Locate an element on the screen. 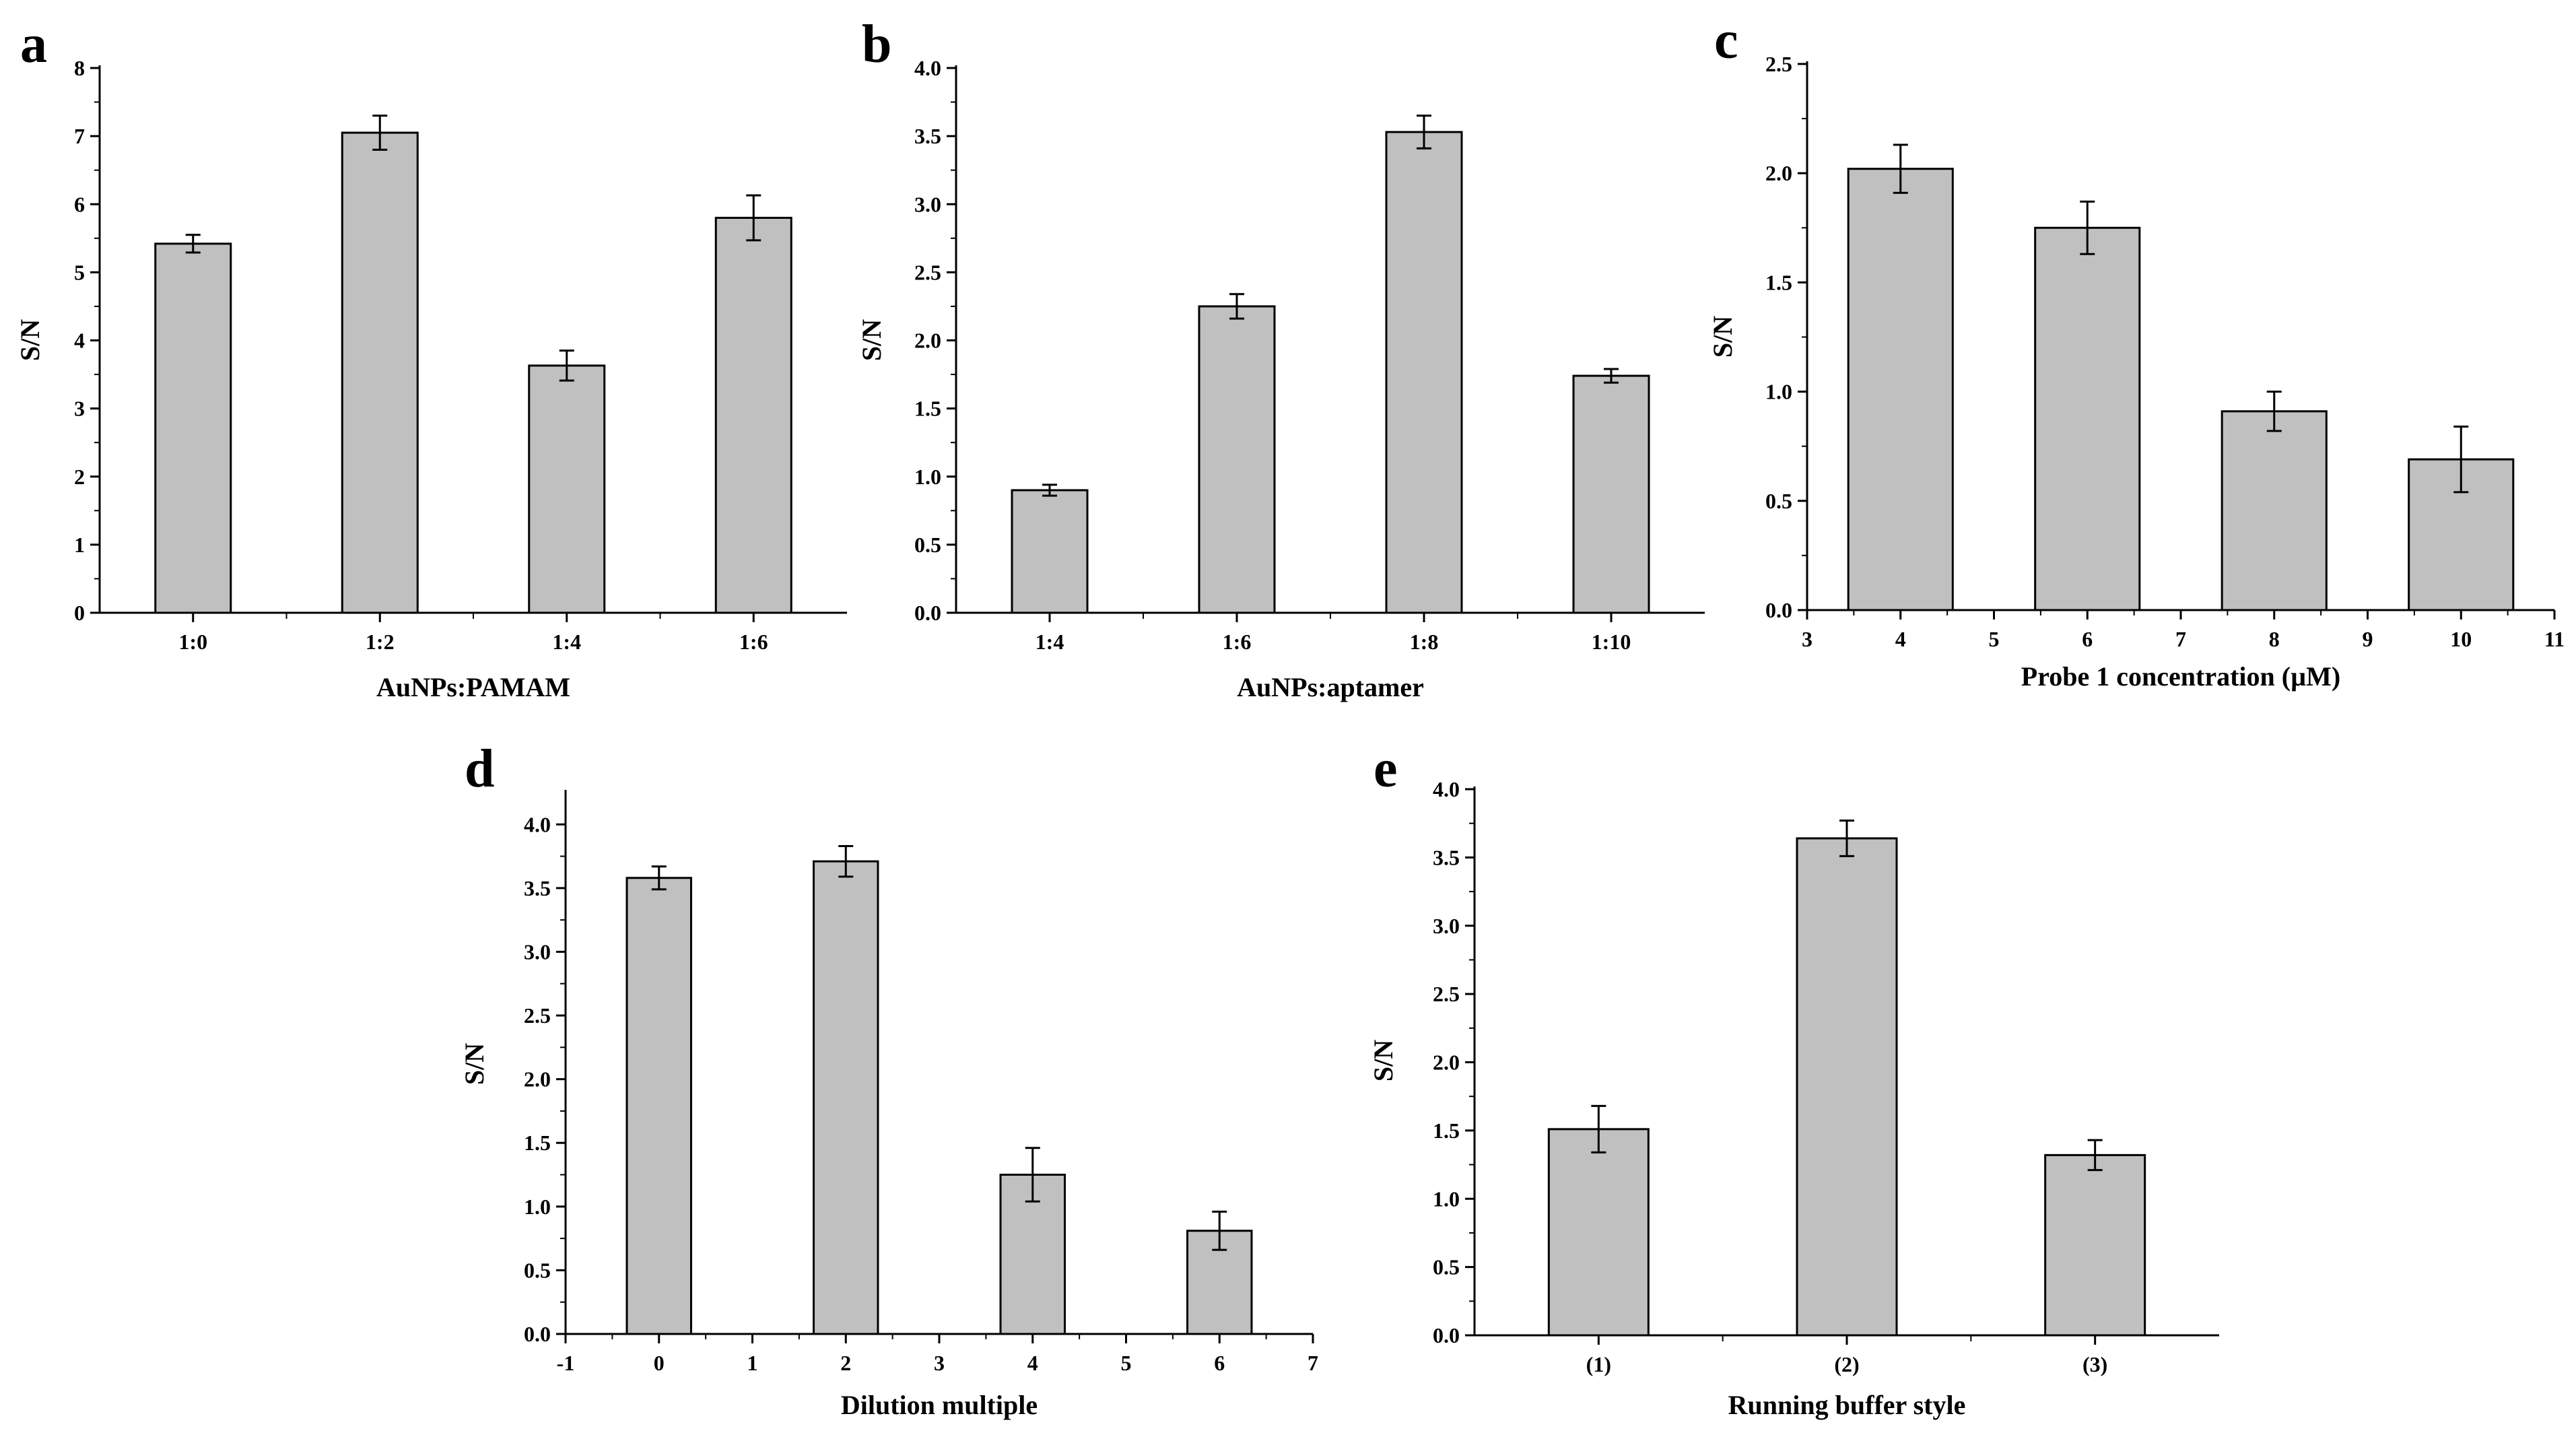  y-tick-label: 3 is located at coordinates (79, 409).